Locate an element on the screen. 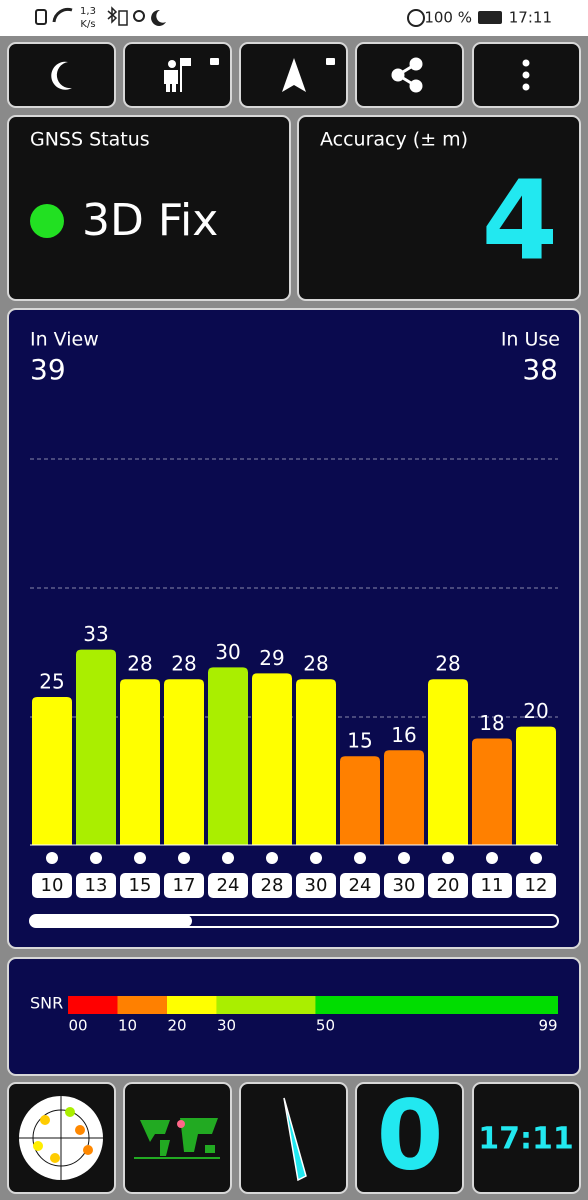 This screenshot has width=588, height=1200. speed-value: 0 is located at coordinates (410, 1135).